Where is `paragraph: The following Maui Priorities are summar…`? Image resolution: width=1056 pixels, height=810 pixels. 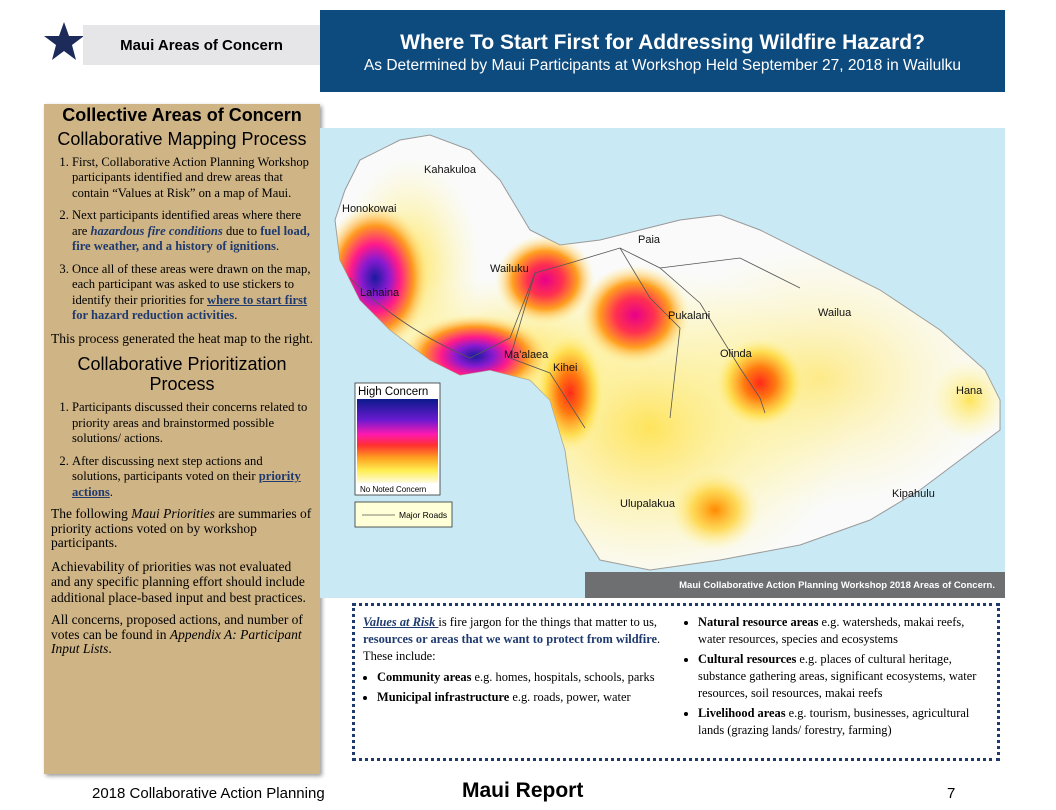
paragraph: The following Maui Priorities are summar… is located at coordinates (182, 528).